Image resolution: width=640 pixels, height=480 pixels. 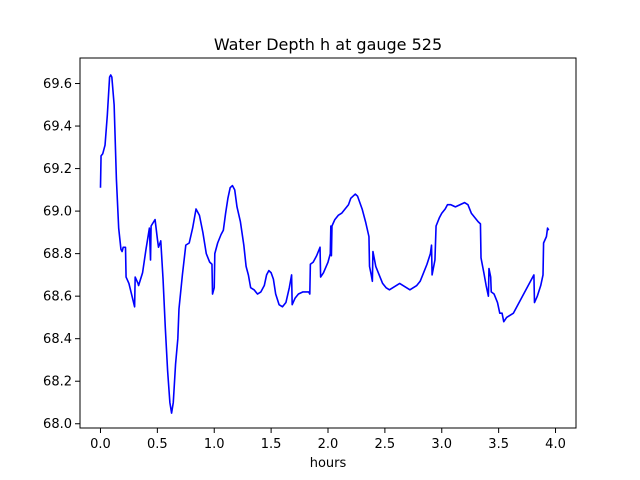 What do you see at coordinates (498, 444) in the screenshot?
I see `x-tick-label: 3.5` at bounding box center [498, 444].